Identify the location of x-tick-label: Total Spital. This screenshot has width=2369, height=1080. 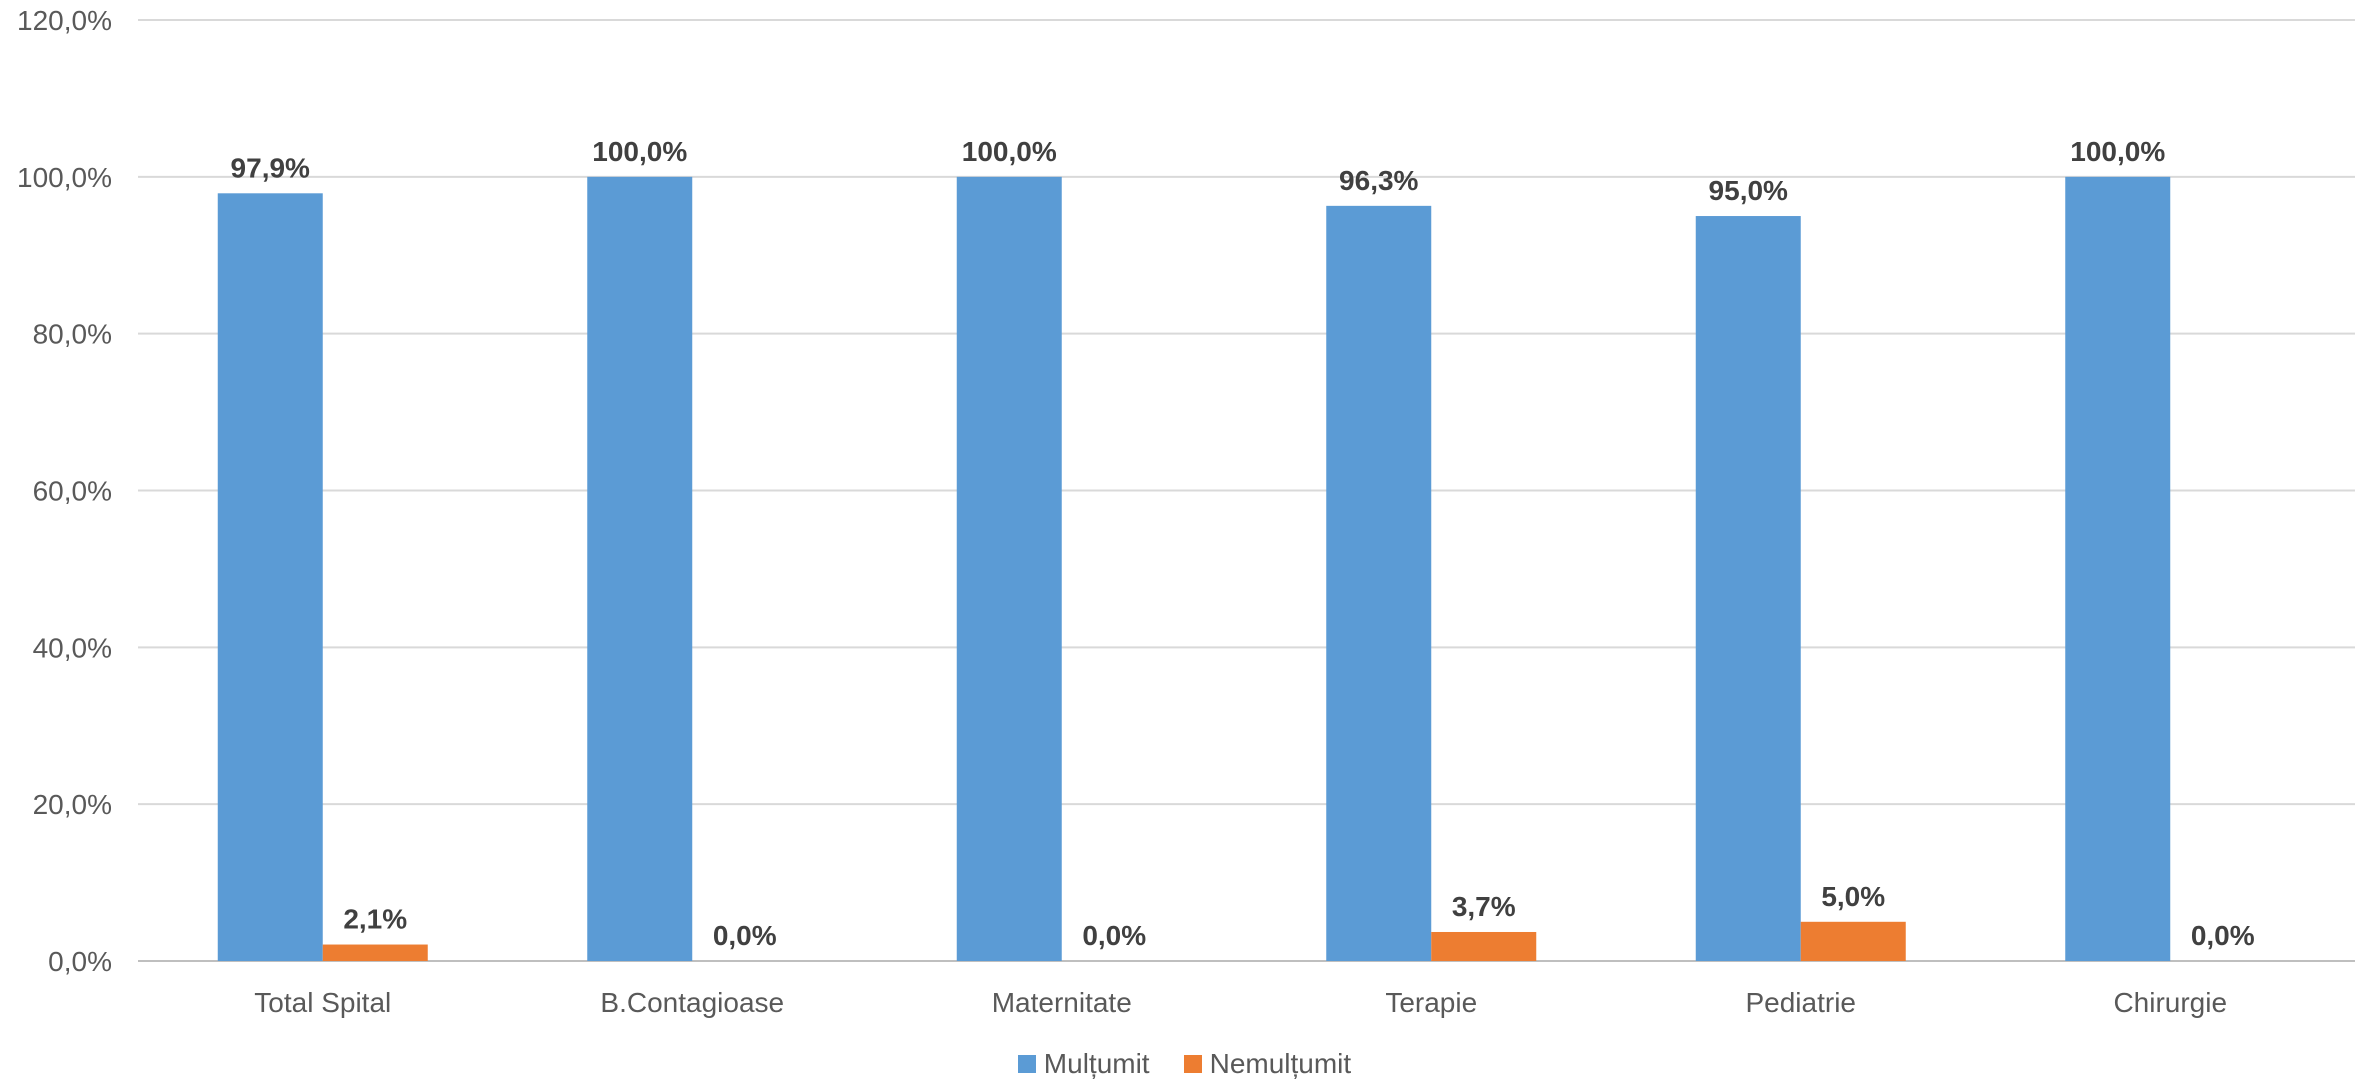
(322, 1002).